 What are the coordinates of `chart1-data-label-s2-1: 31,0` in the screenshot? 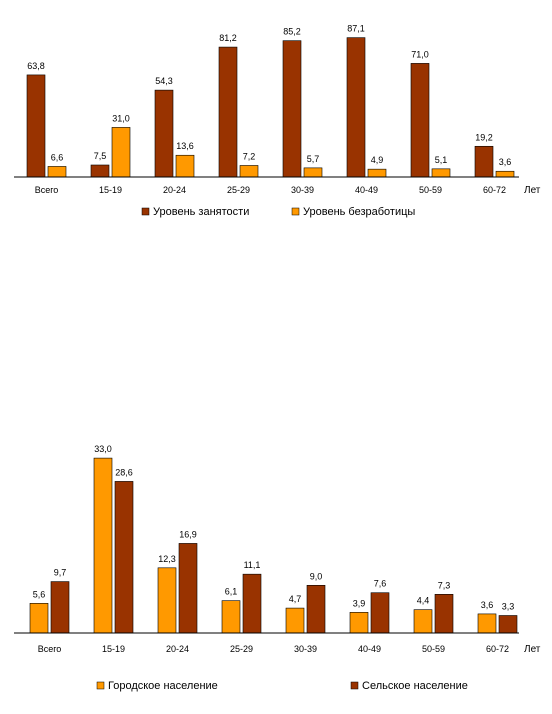 It's located at (121, 118).